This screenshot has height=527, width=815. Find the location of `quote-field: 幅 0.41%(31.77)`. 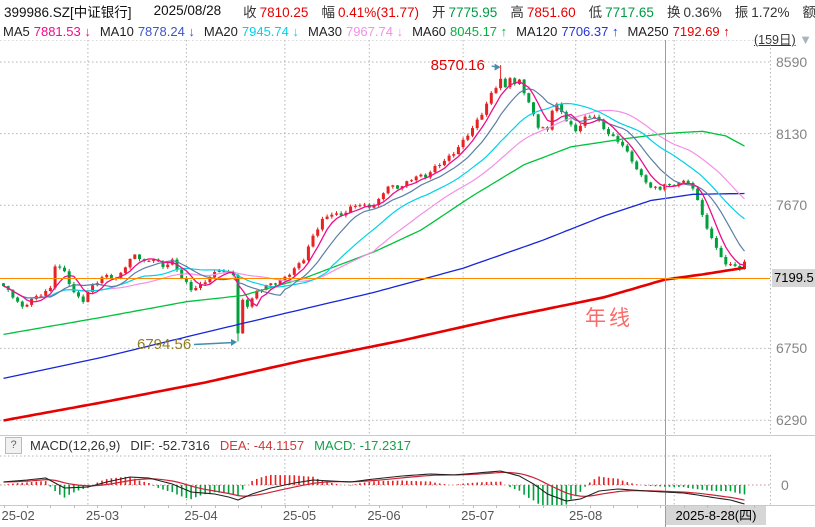

quote-field: 幅 0.41%(31.77) is located at coordinates (370, 12).